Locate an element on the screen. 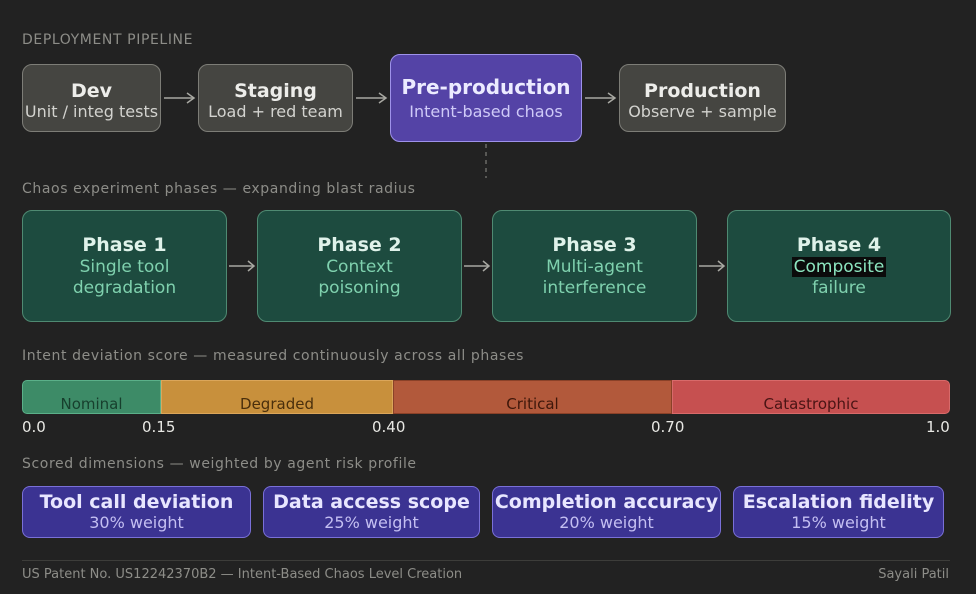 This screenshot has height=594, width=976. phase-4: Phase 4 Composite failure is located at coordinates (839, 266).